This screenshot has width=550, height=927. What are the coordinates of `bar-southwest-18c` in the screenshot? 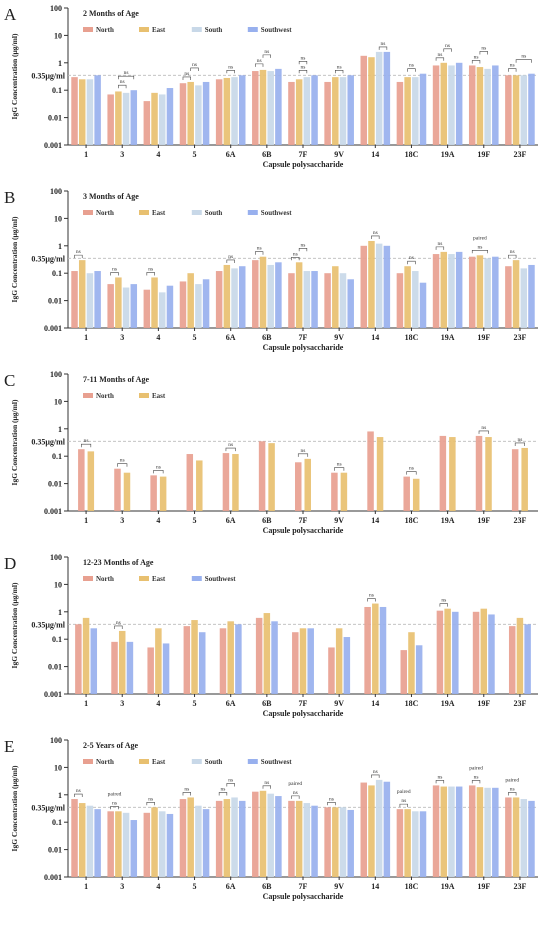 It's located at (419, 669).